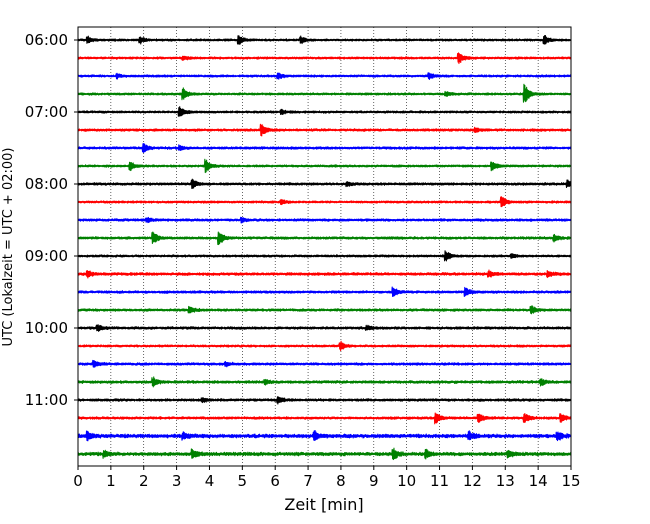  Describe the element at coordinates (505, 481) in the screenshot. I see `x-tick-label: 13` at that location.